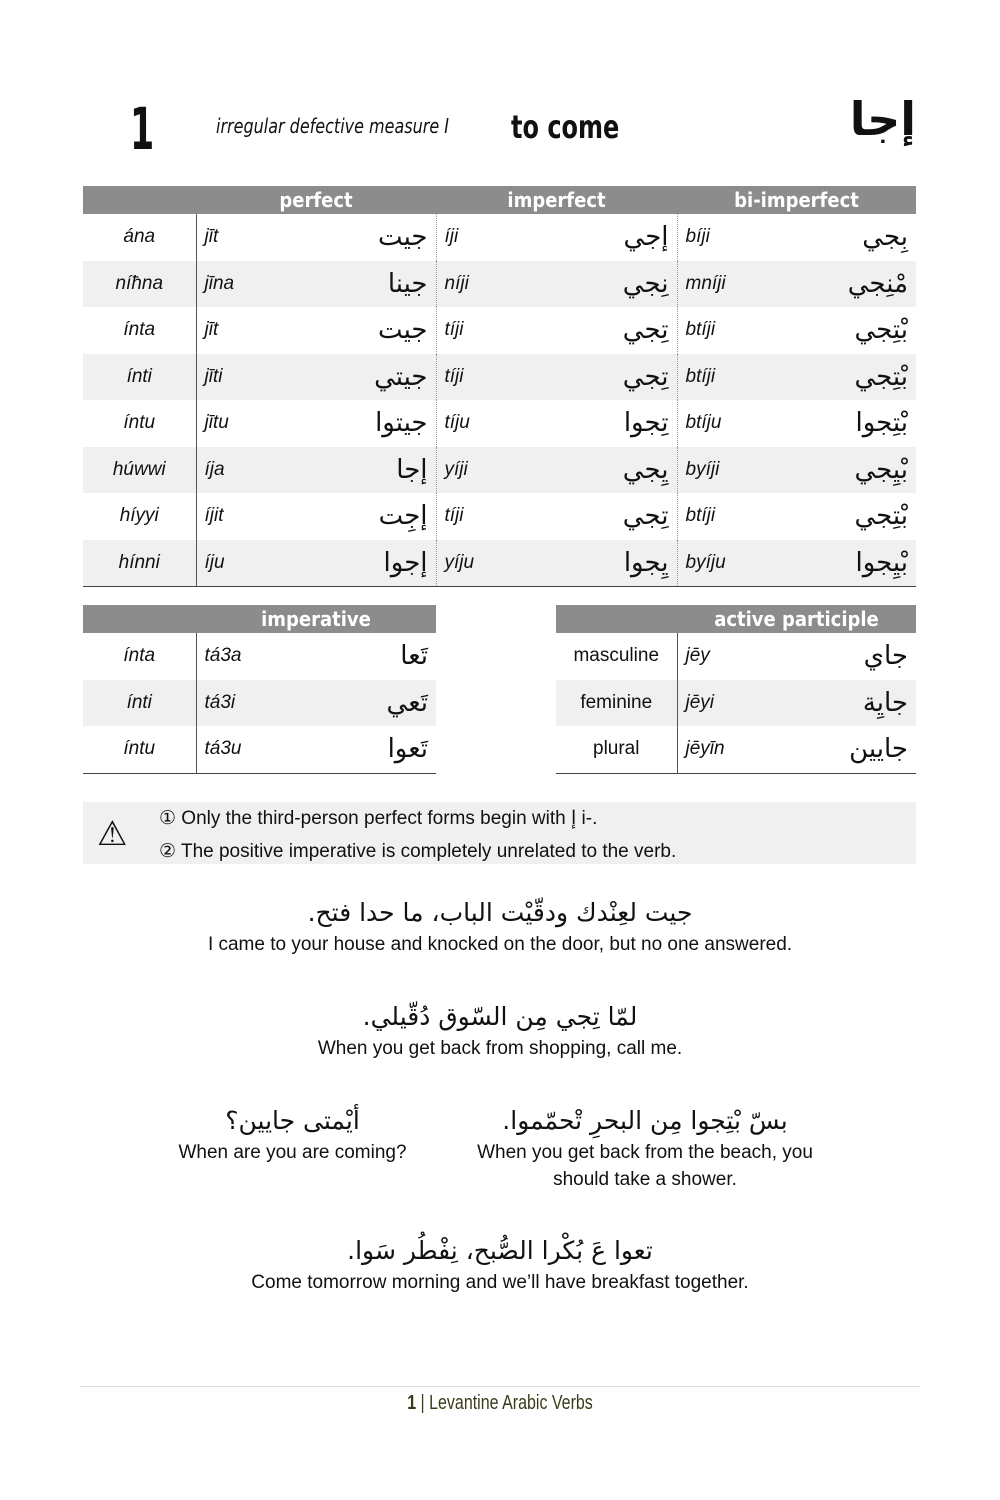 The height and width of the screenshot is (1500, 1000). I want to click on cell: jēyi, so click(728, 702).